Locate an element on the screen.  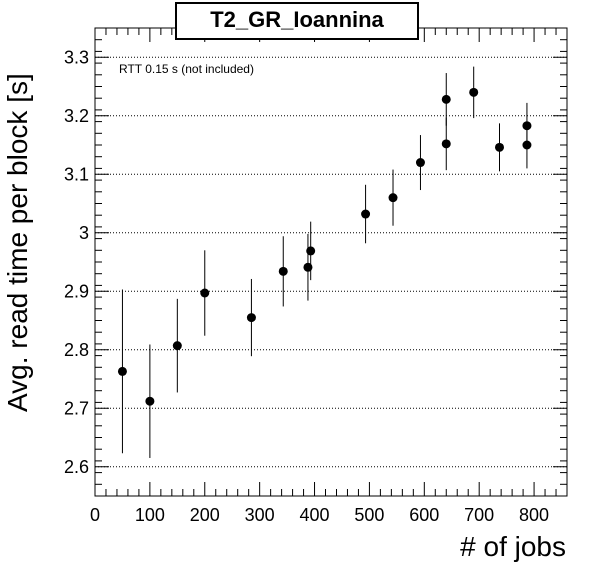
y-tick-label: 3.2 is located at coordinates (76, 116).